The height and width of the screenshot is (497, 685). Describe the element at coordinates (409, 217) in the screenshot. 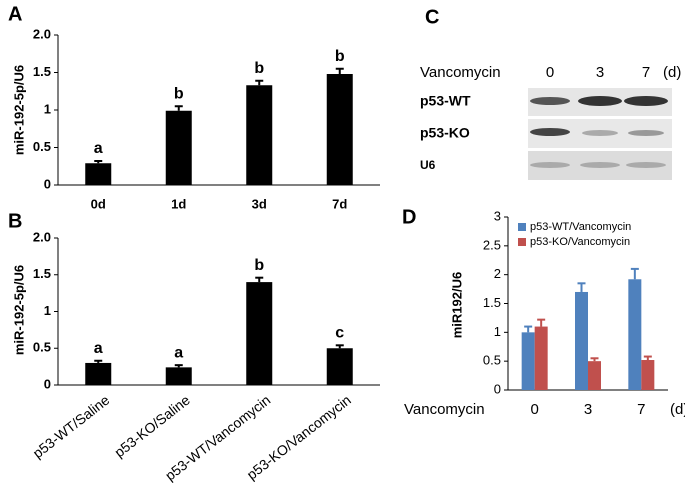

I see `panel-letter: D` at that location.